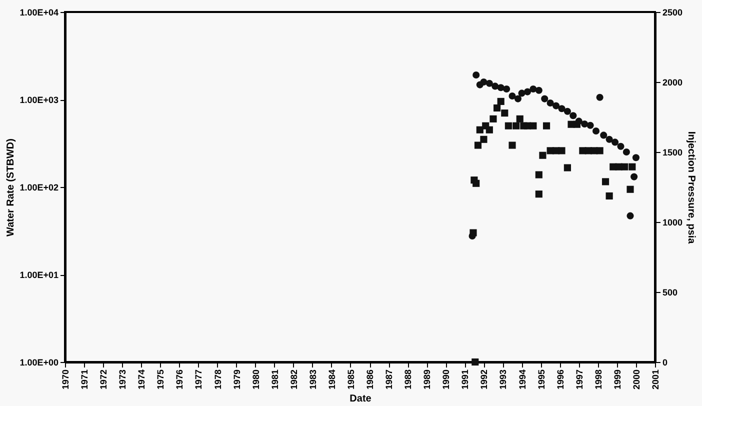 The image size is (743, 429). I want to click on y2-tick-label: 0, so click(665, 363).